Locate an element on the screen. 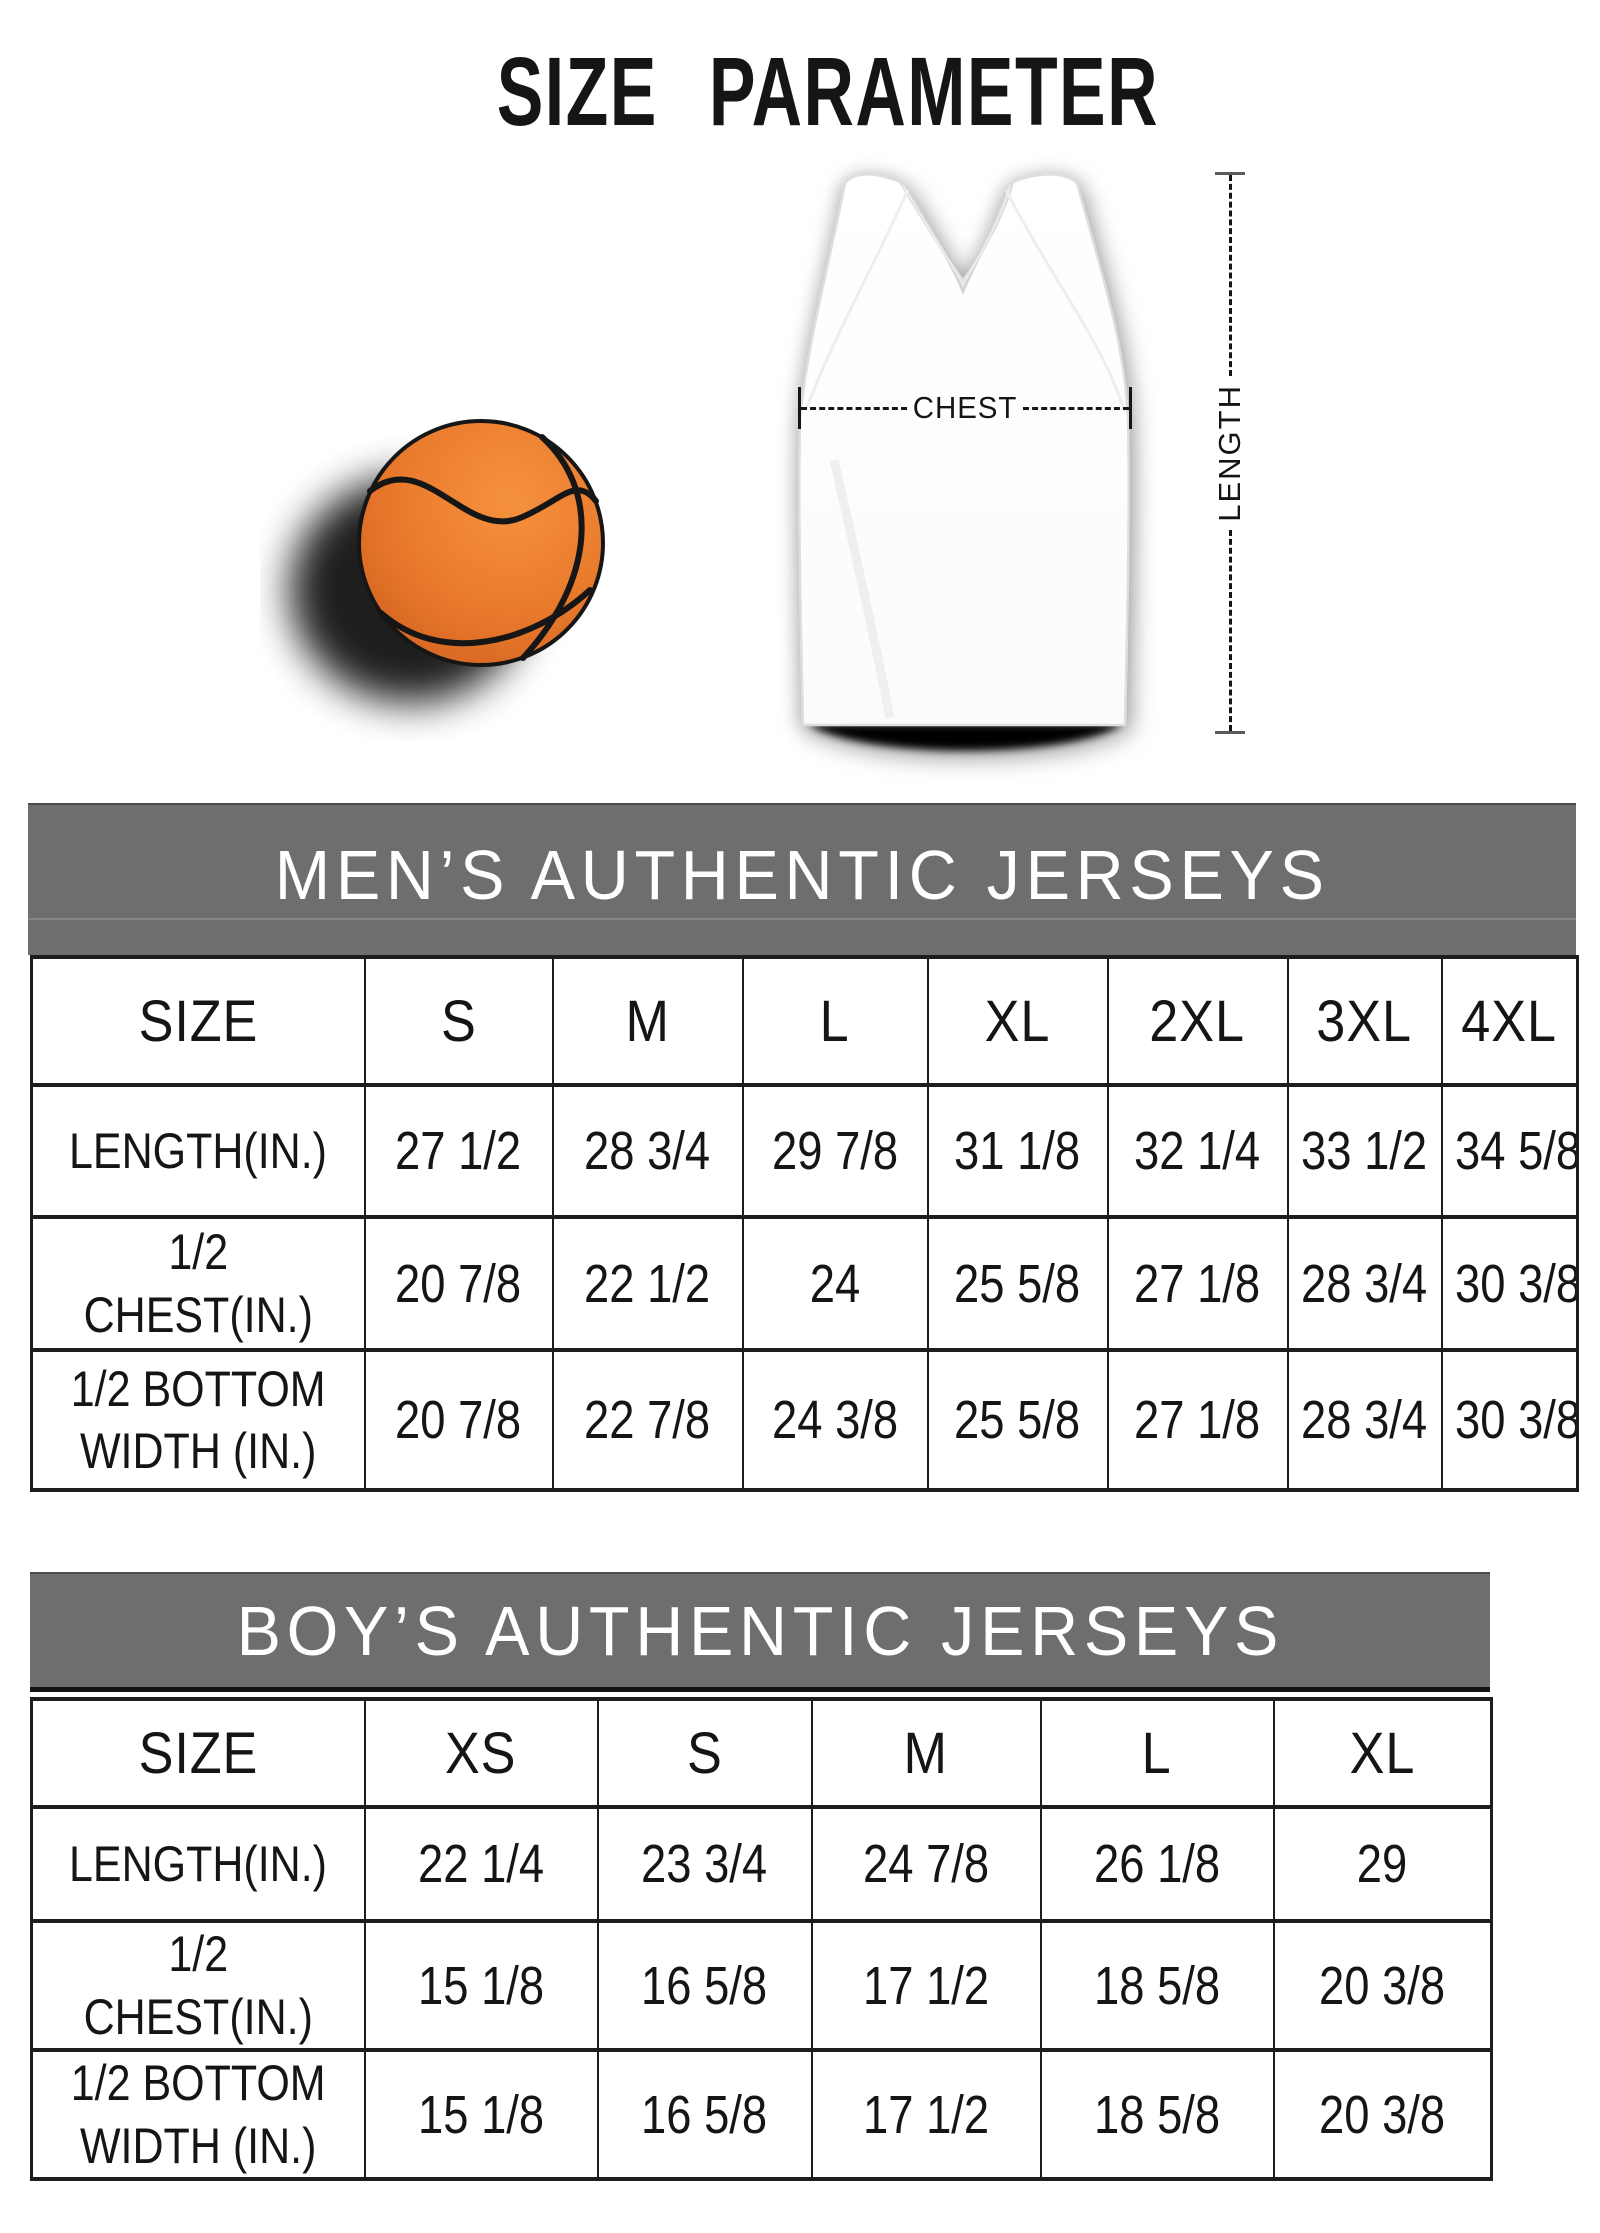  size-header-cell: XS is located at coordinates (481, 1753).